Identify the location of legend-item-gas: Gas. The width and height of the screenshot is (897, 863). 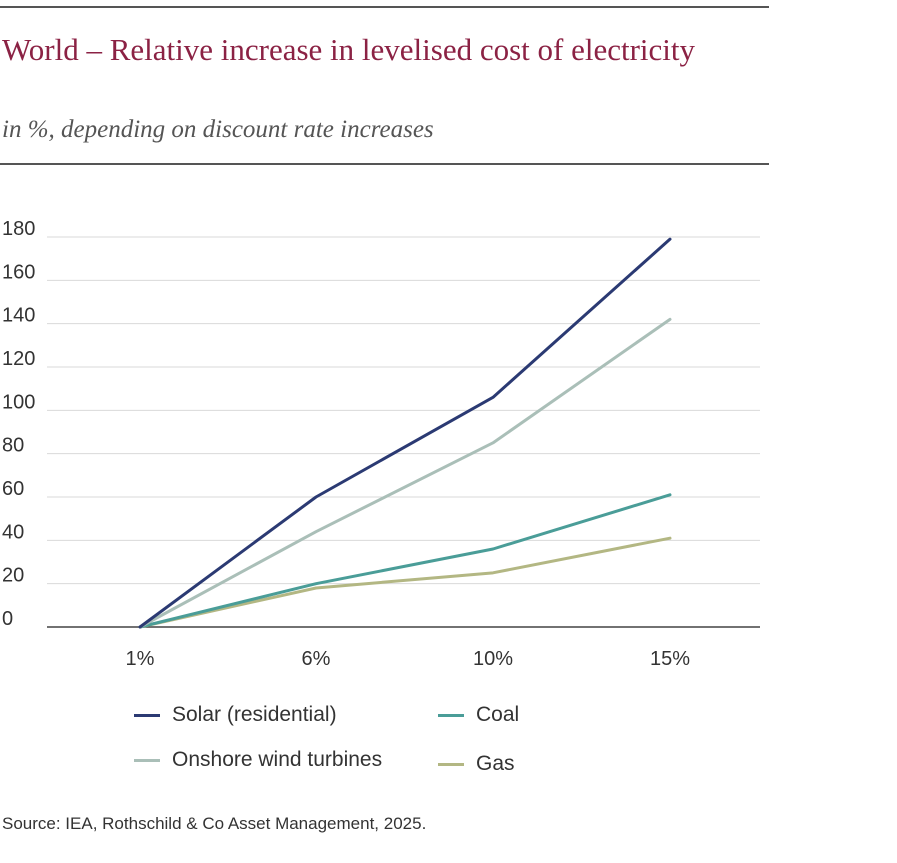
(476, 764).